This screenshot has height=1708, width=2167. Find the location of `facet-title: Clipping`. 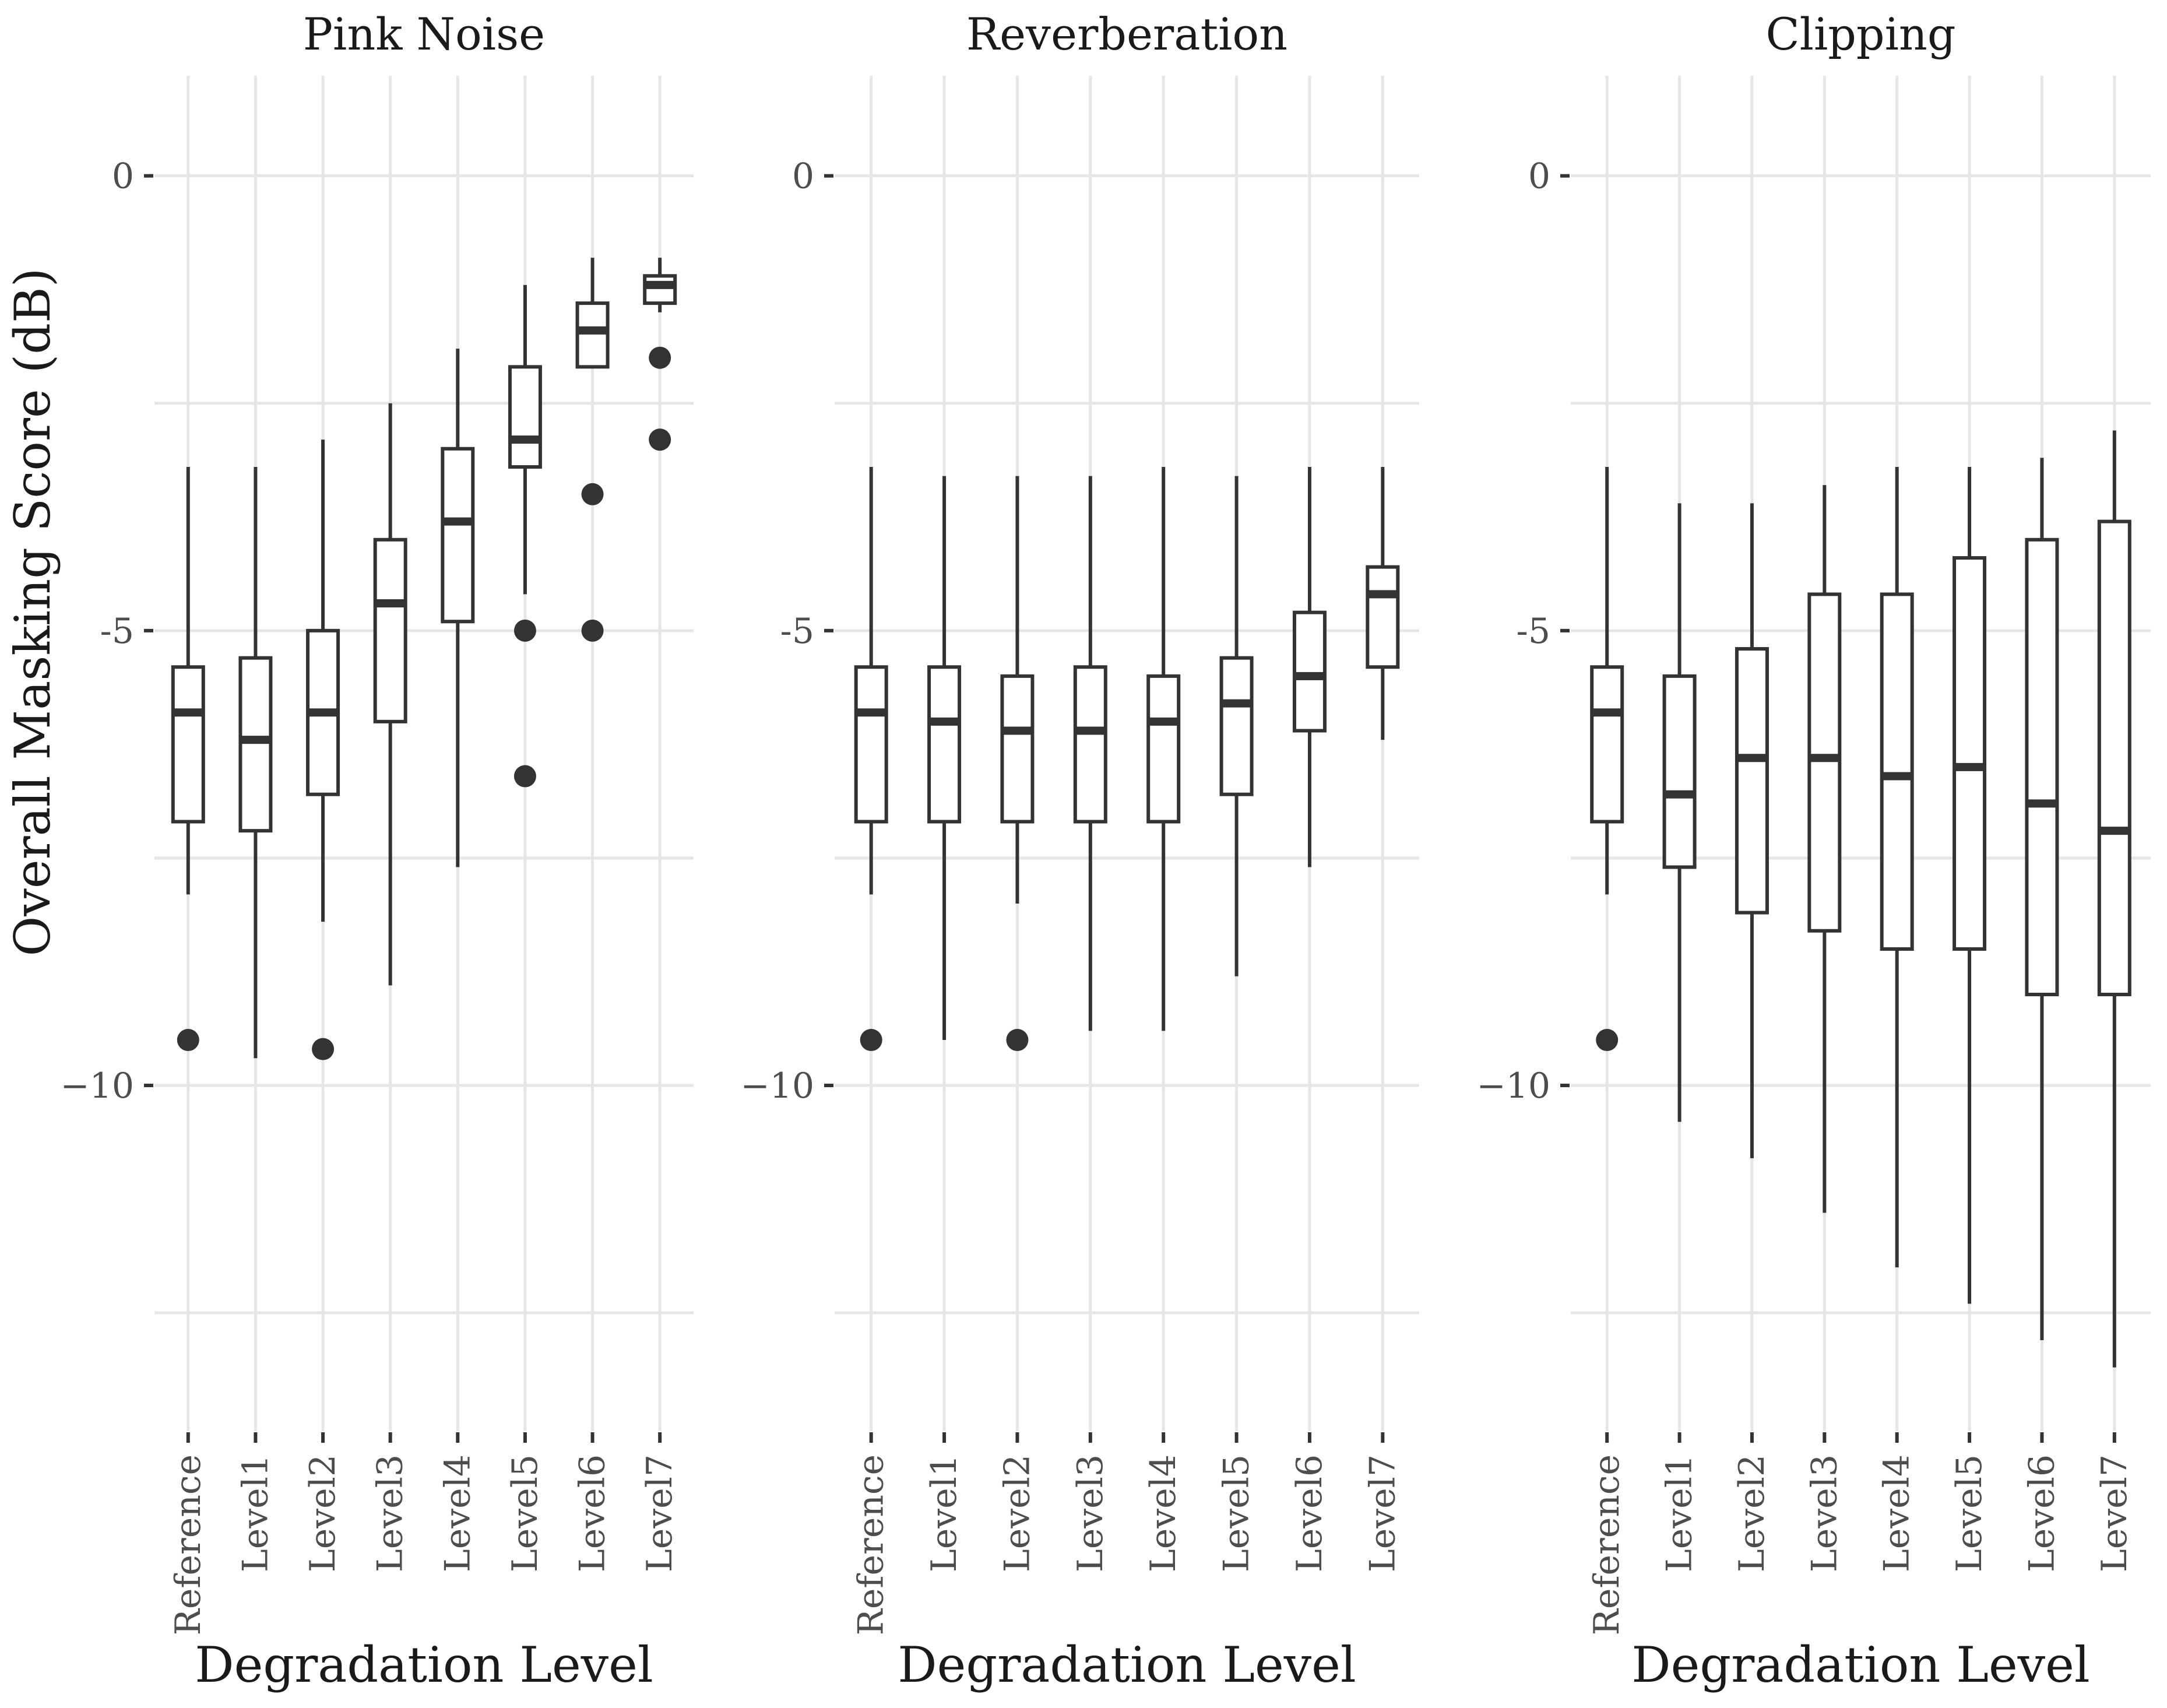

facet-title: Clipping is located at coordinates (1861, 34).